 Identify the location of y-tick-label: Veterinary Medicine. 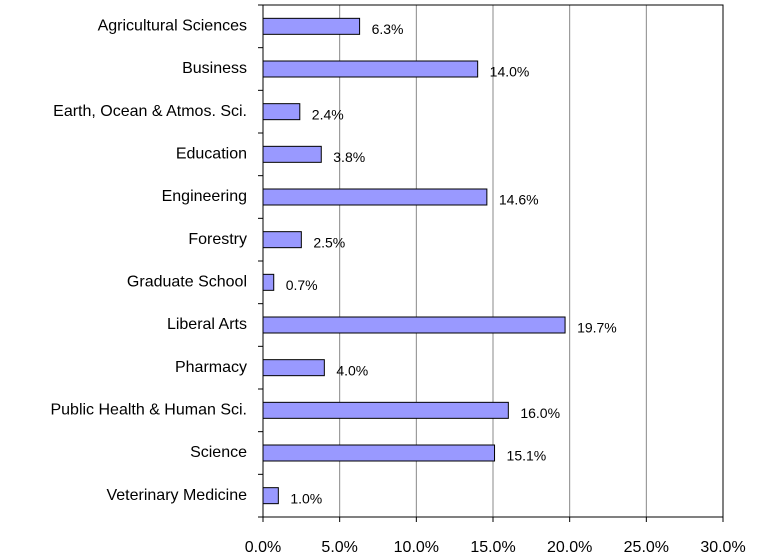
(176, 495).